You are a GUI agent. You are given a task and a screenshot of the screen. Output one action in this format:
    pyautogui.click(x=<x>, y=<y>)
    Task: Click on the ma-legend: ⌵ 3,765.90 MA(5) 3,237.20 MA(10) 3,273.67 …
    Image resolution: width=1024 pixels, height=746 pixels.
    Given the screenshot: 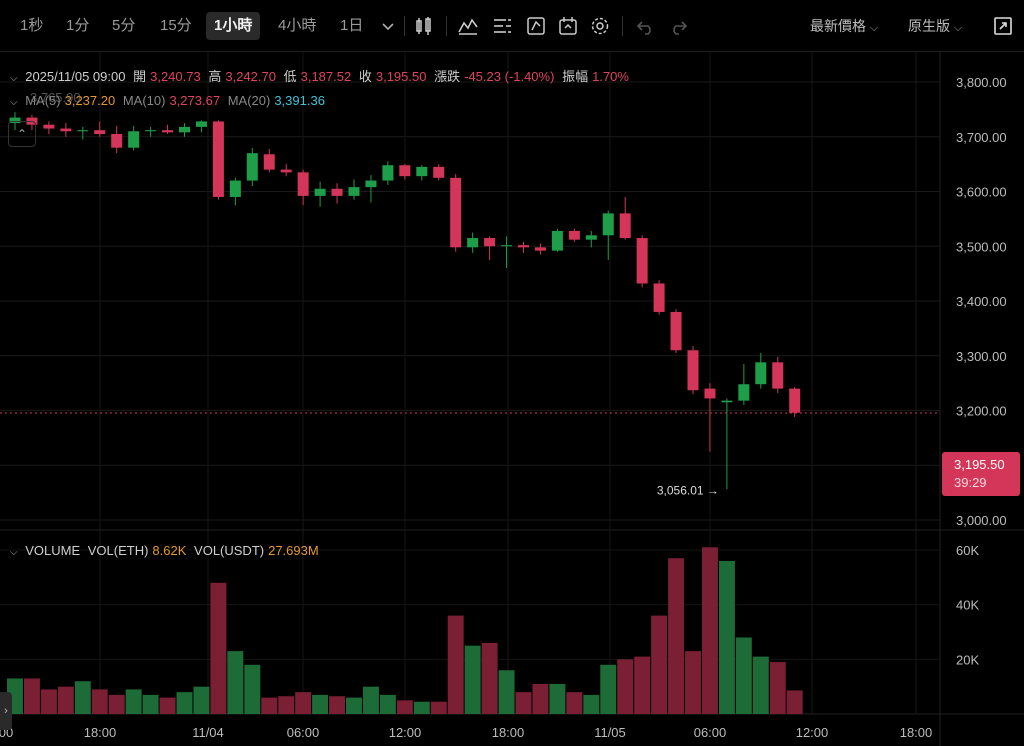 What is the action you would take?
    pyautogui.click(x=169, y=99)
    